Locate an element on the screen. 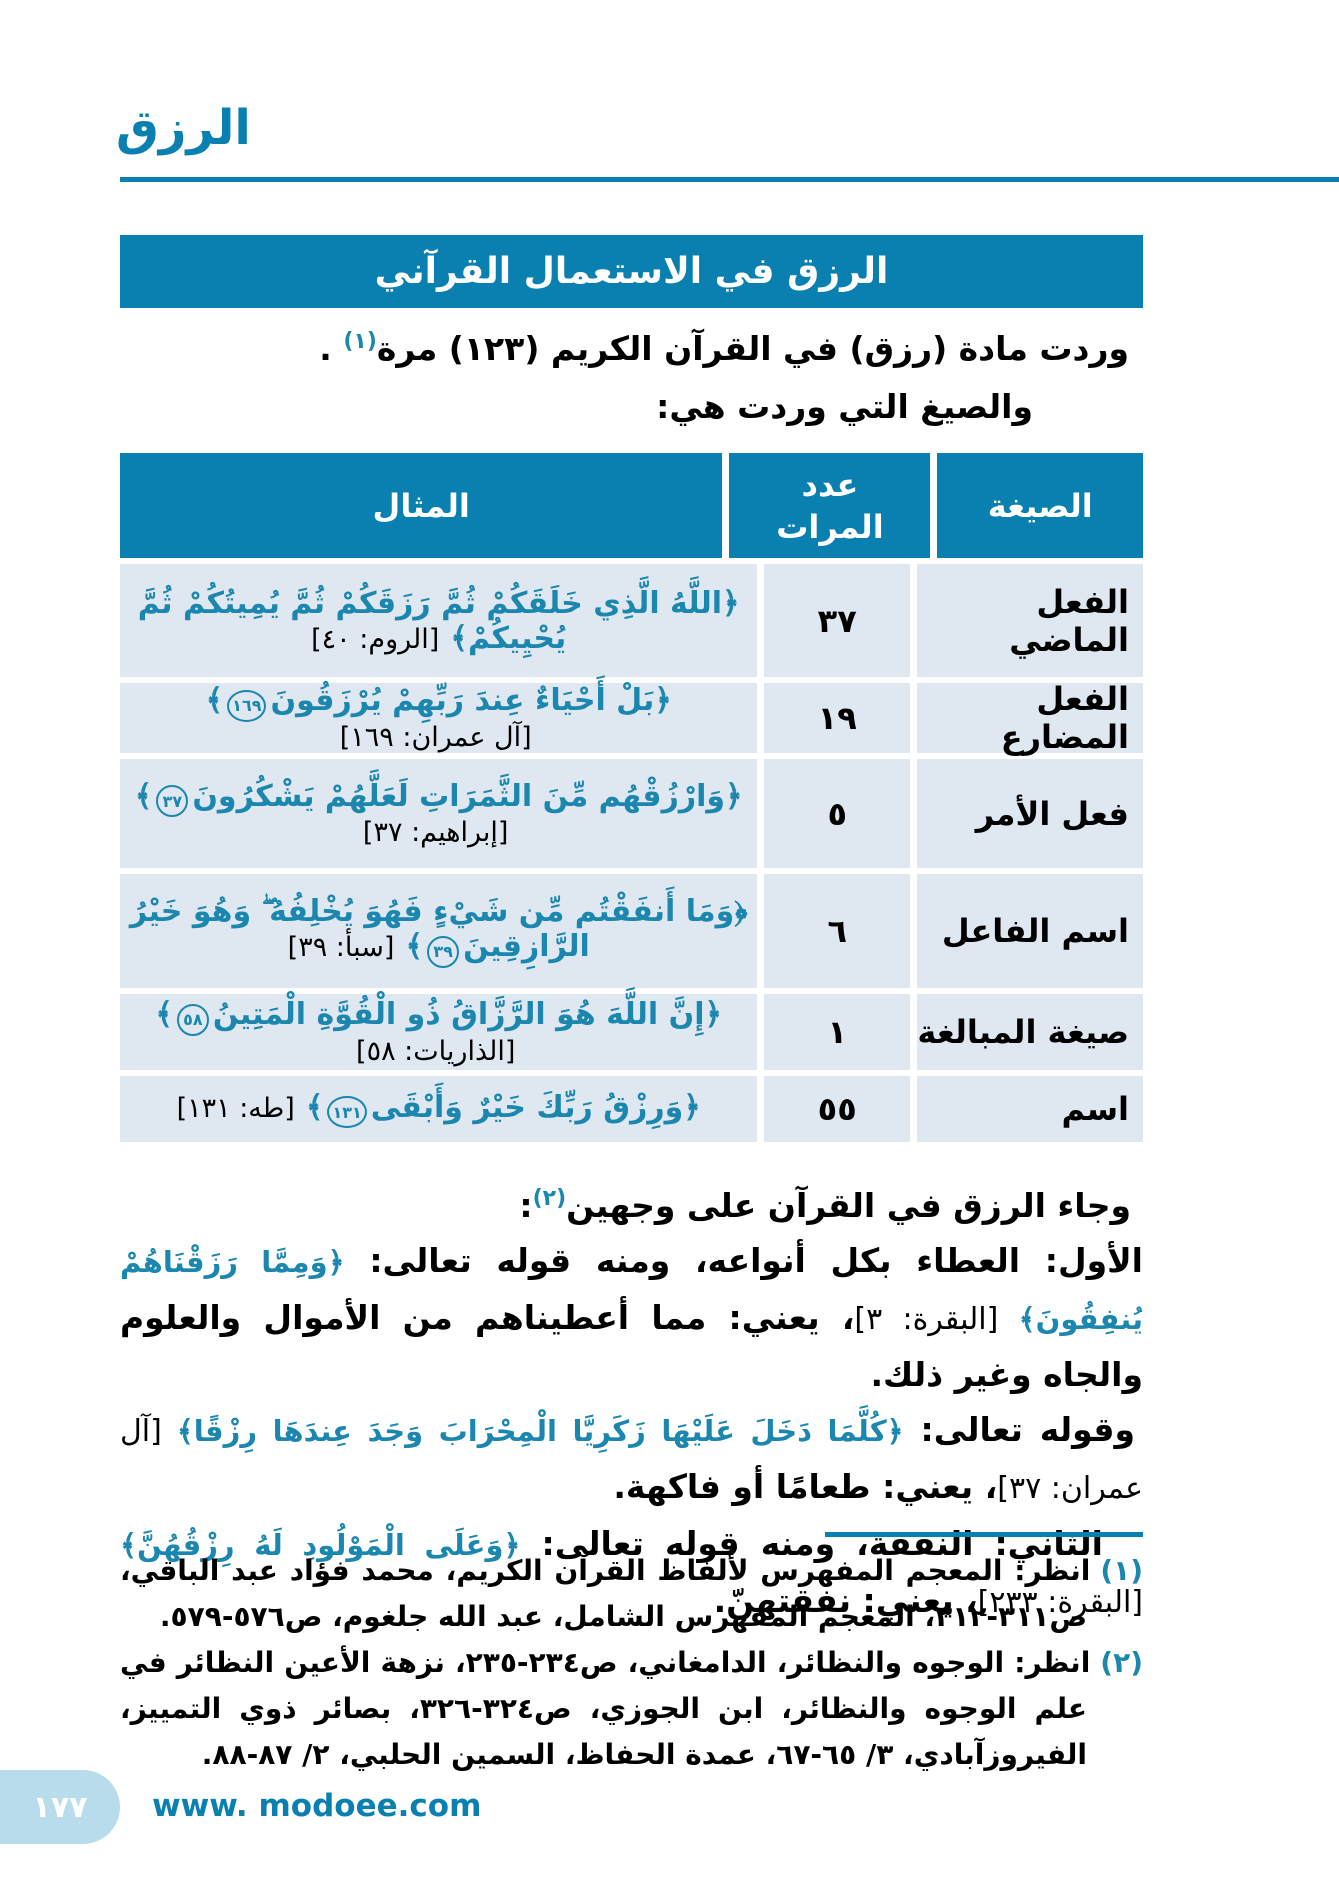 The image size is (1339, 1890). count-cell: ٥ is located at coordinates (837, 813).